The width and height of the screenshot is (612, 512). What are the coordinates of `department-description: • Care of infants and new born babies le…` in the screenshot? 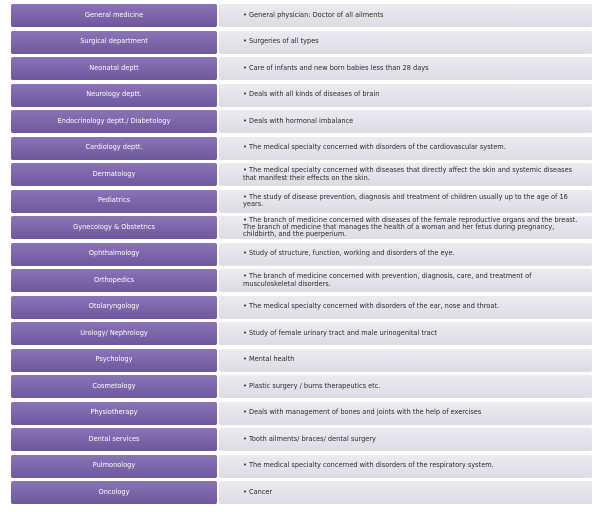 It's located at (405, 68).